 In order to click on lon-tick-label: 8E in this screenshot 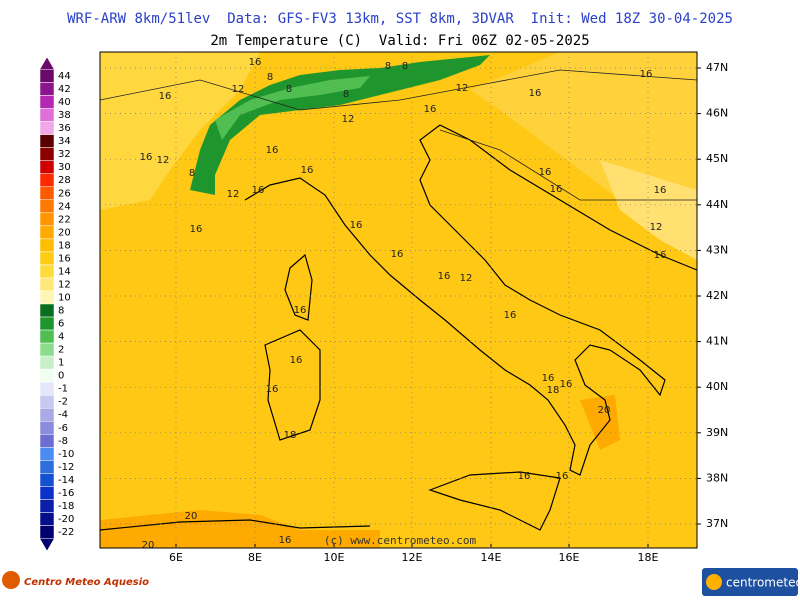, I will do `click(255, 557)`.